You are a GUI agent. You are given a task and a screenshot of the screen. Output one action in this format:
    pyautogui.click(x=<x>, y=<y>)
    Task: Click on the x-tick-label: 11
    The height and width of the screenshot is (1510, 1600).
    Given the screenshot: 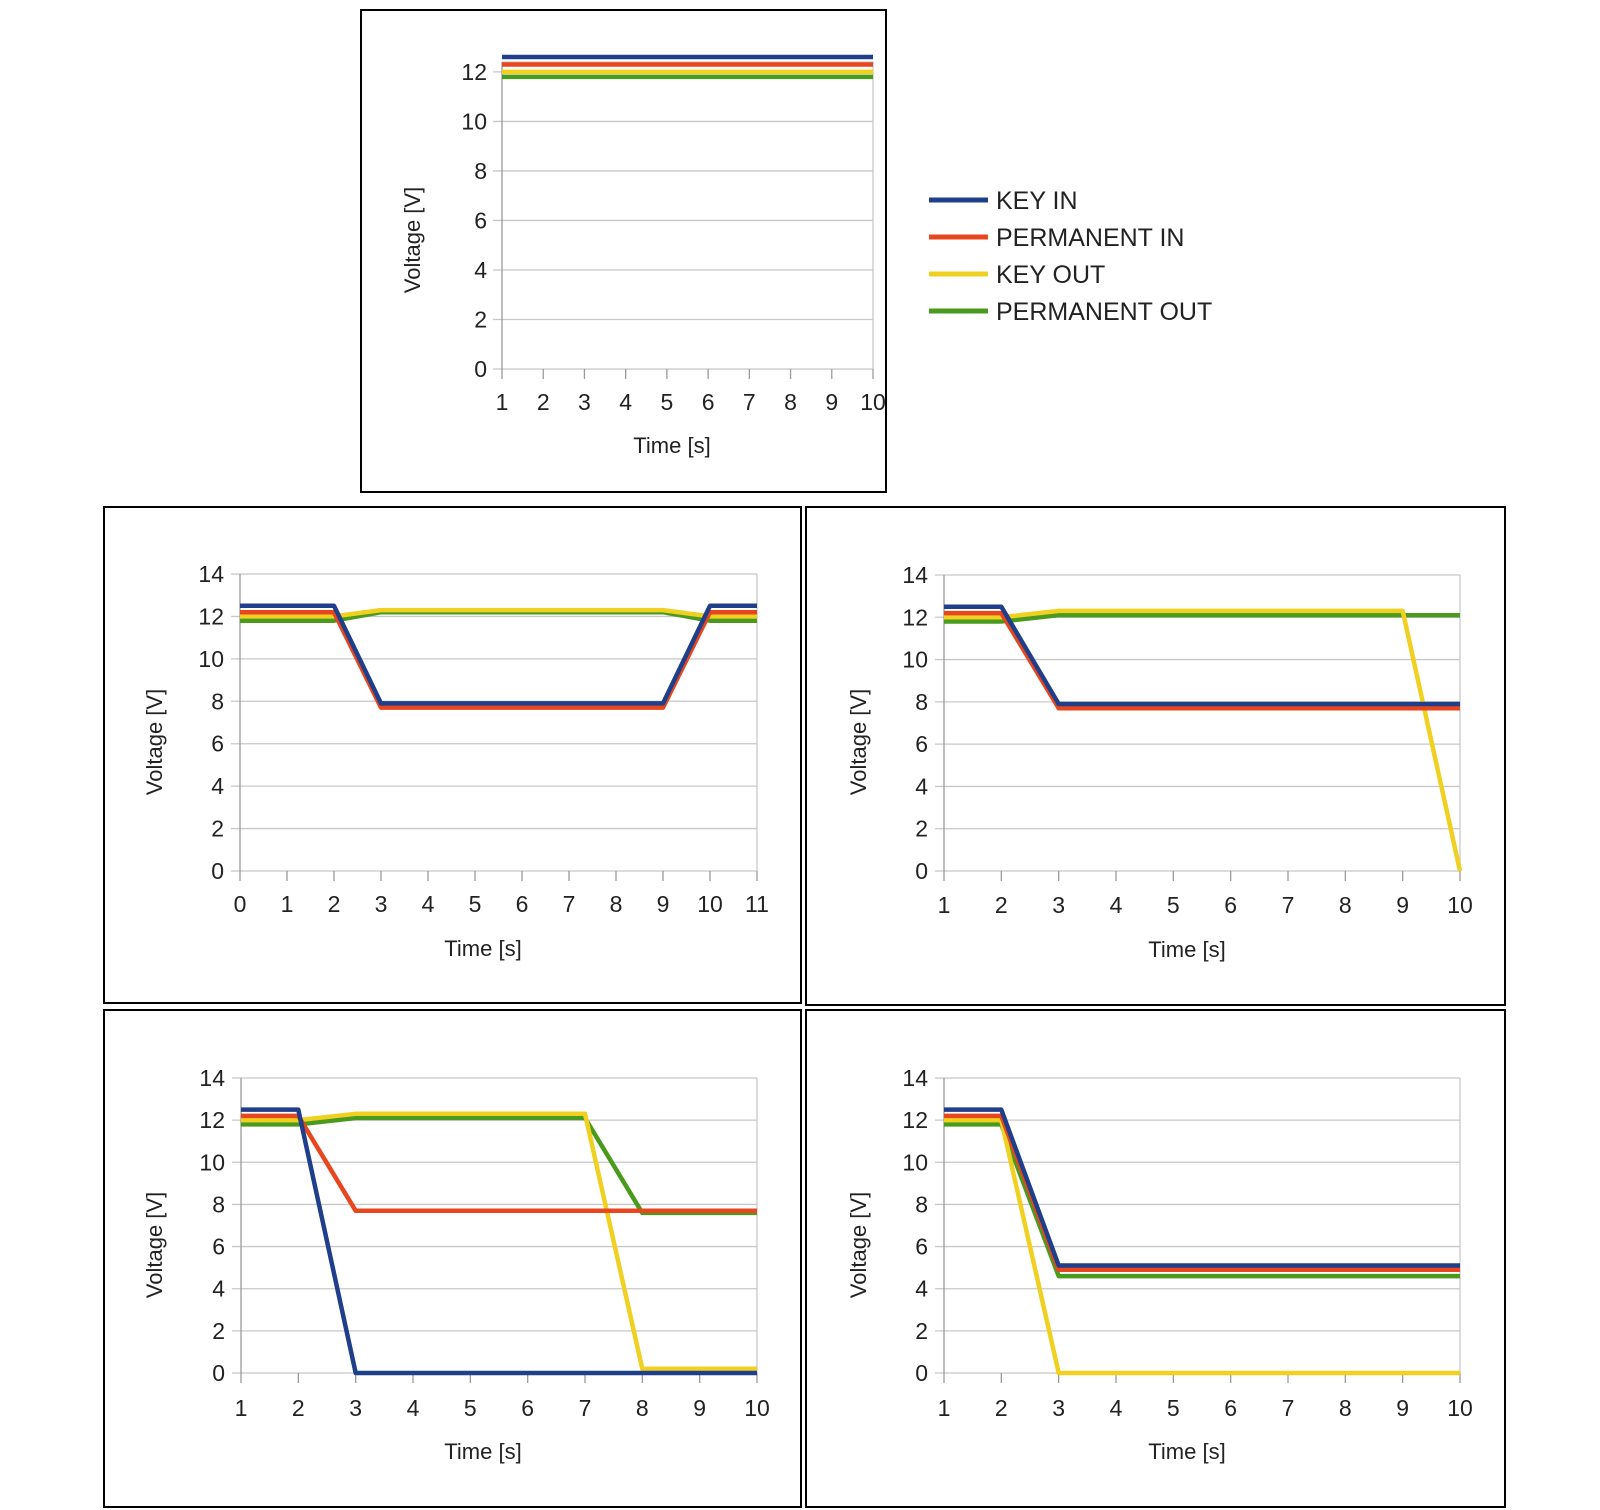 What is the action you would take?
    pyautogui.click(x=757, y=904)
    